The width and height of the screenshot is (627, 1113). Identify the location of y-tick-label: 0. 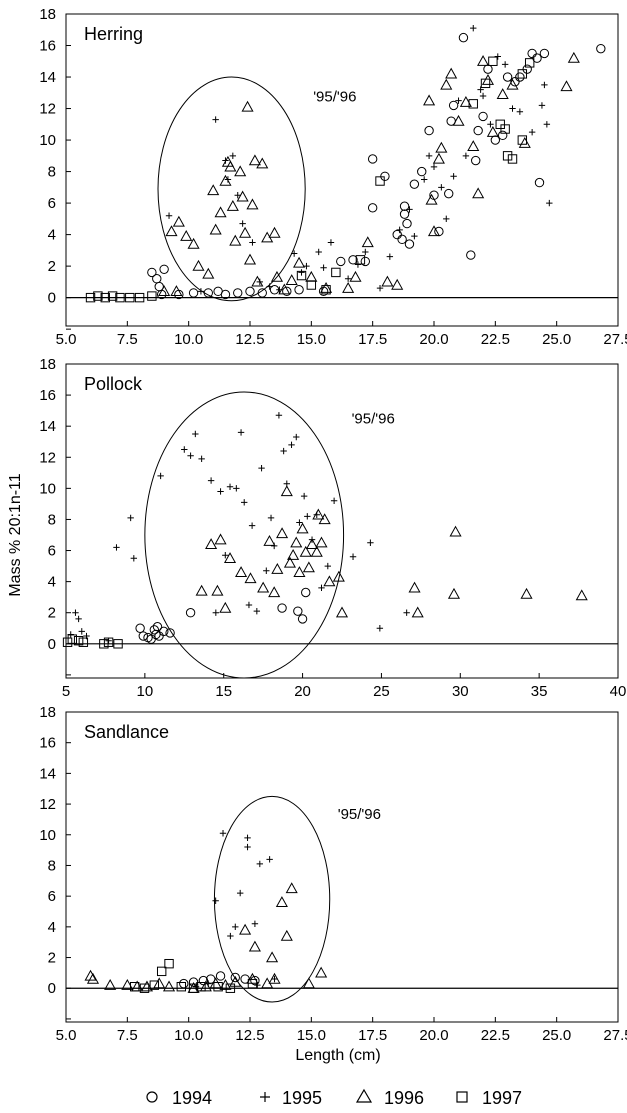
(52, 644).